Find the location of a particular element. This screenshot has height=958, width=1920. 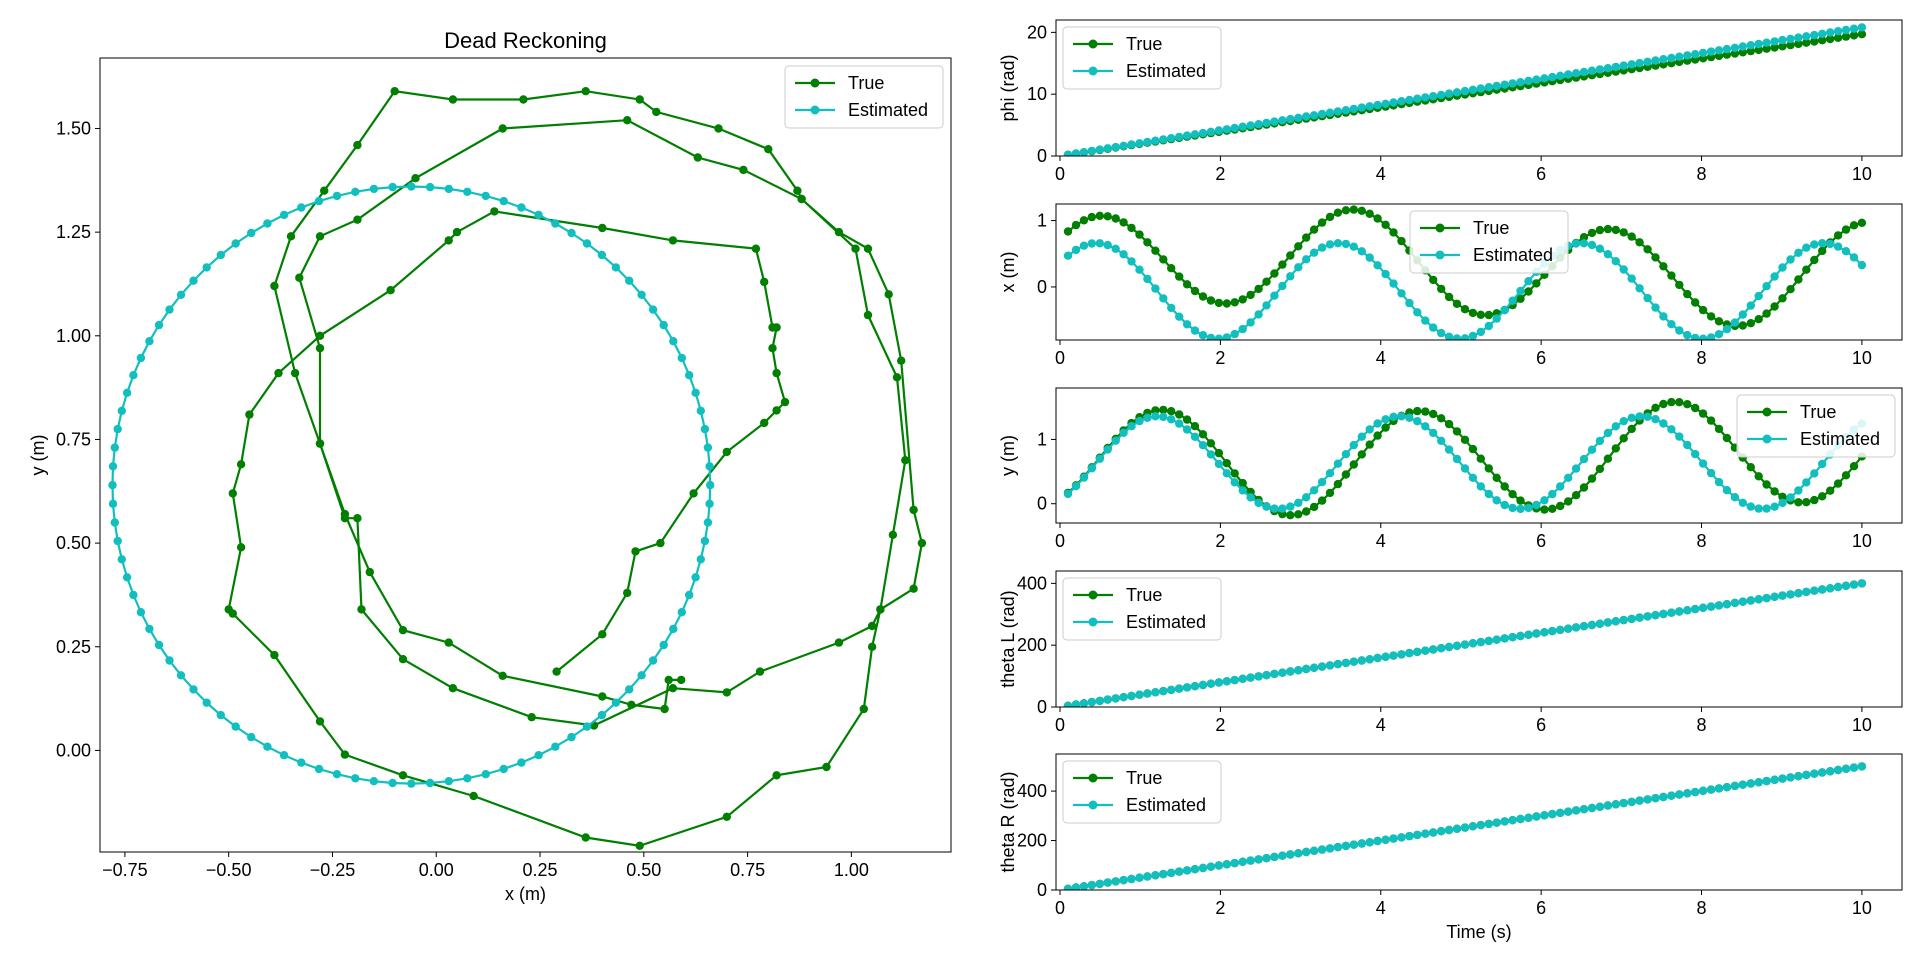

x-tick-label: 4 is located at coordinates (1381, 725).